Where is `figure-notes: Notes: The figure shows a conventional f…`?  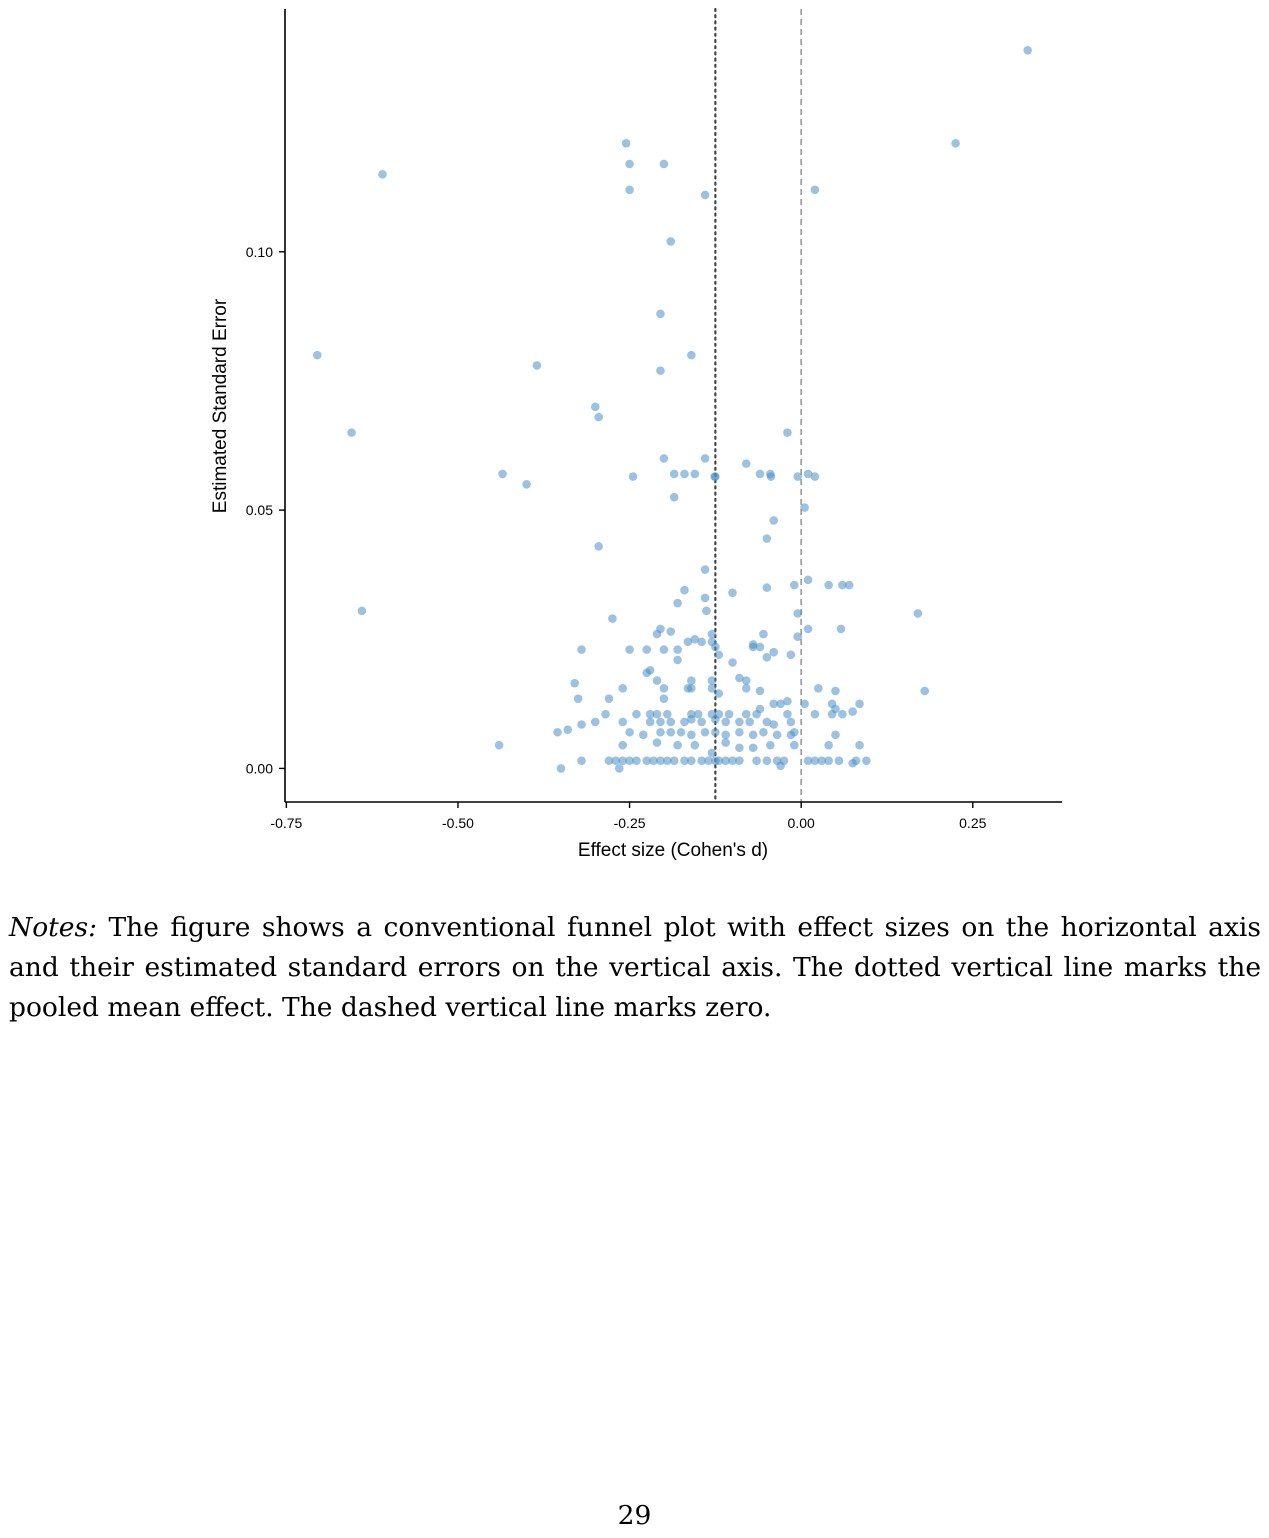
figure-notes: Notes: The figure shows a conventional f… is located at coordinates (635, 968).